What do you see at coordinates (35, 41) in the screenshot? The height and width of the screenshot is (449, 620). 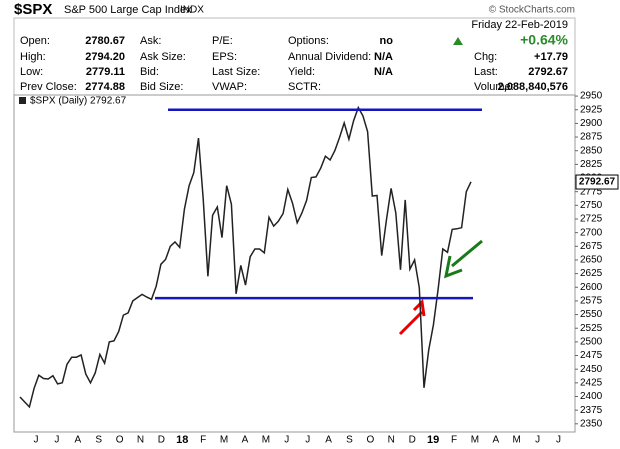 I see `field-label: Open:` at bounding box center [35, 41].